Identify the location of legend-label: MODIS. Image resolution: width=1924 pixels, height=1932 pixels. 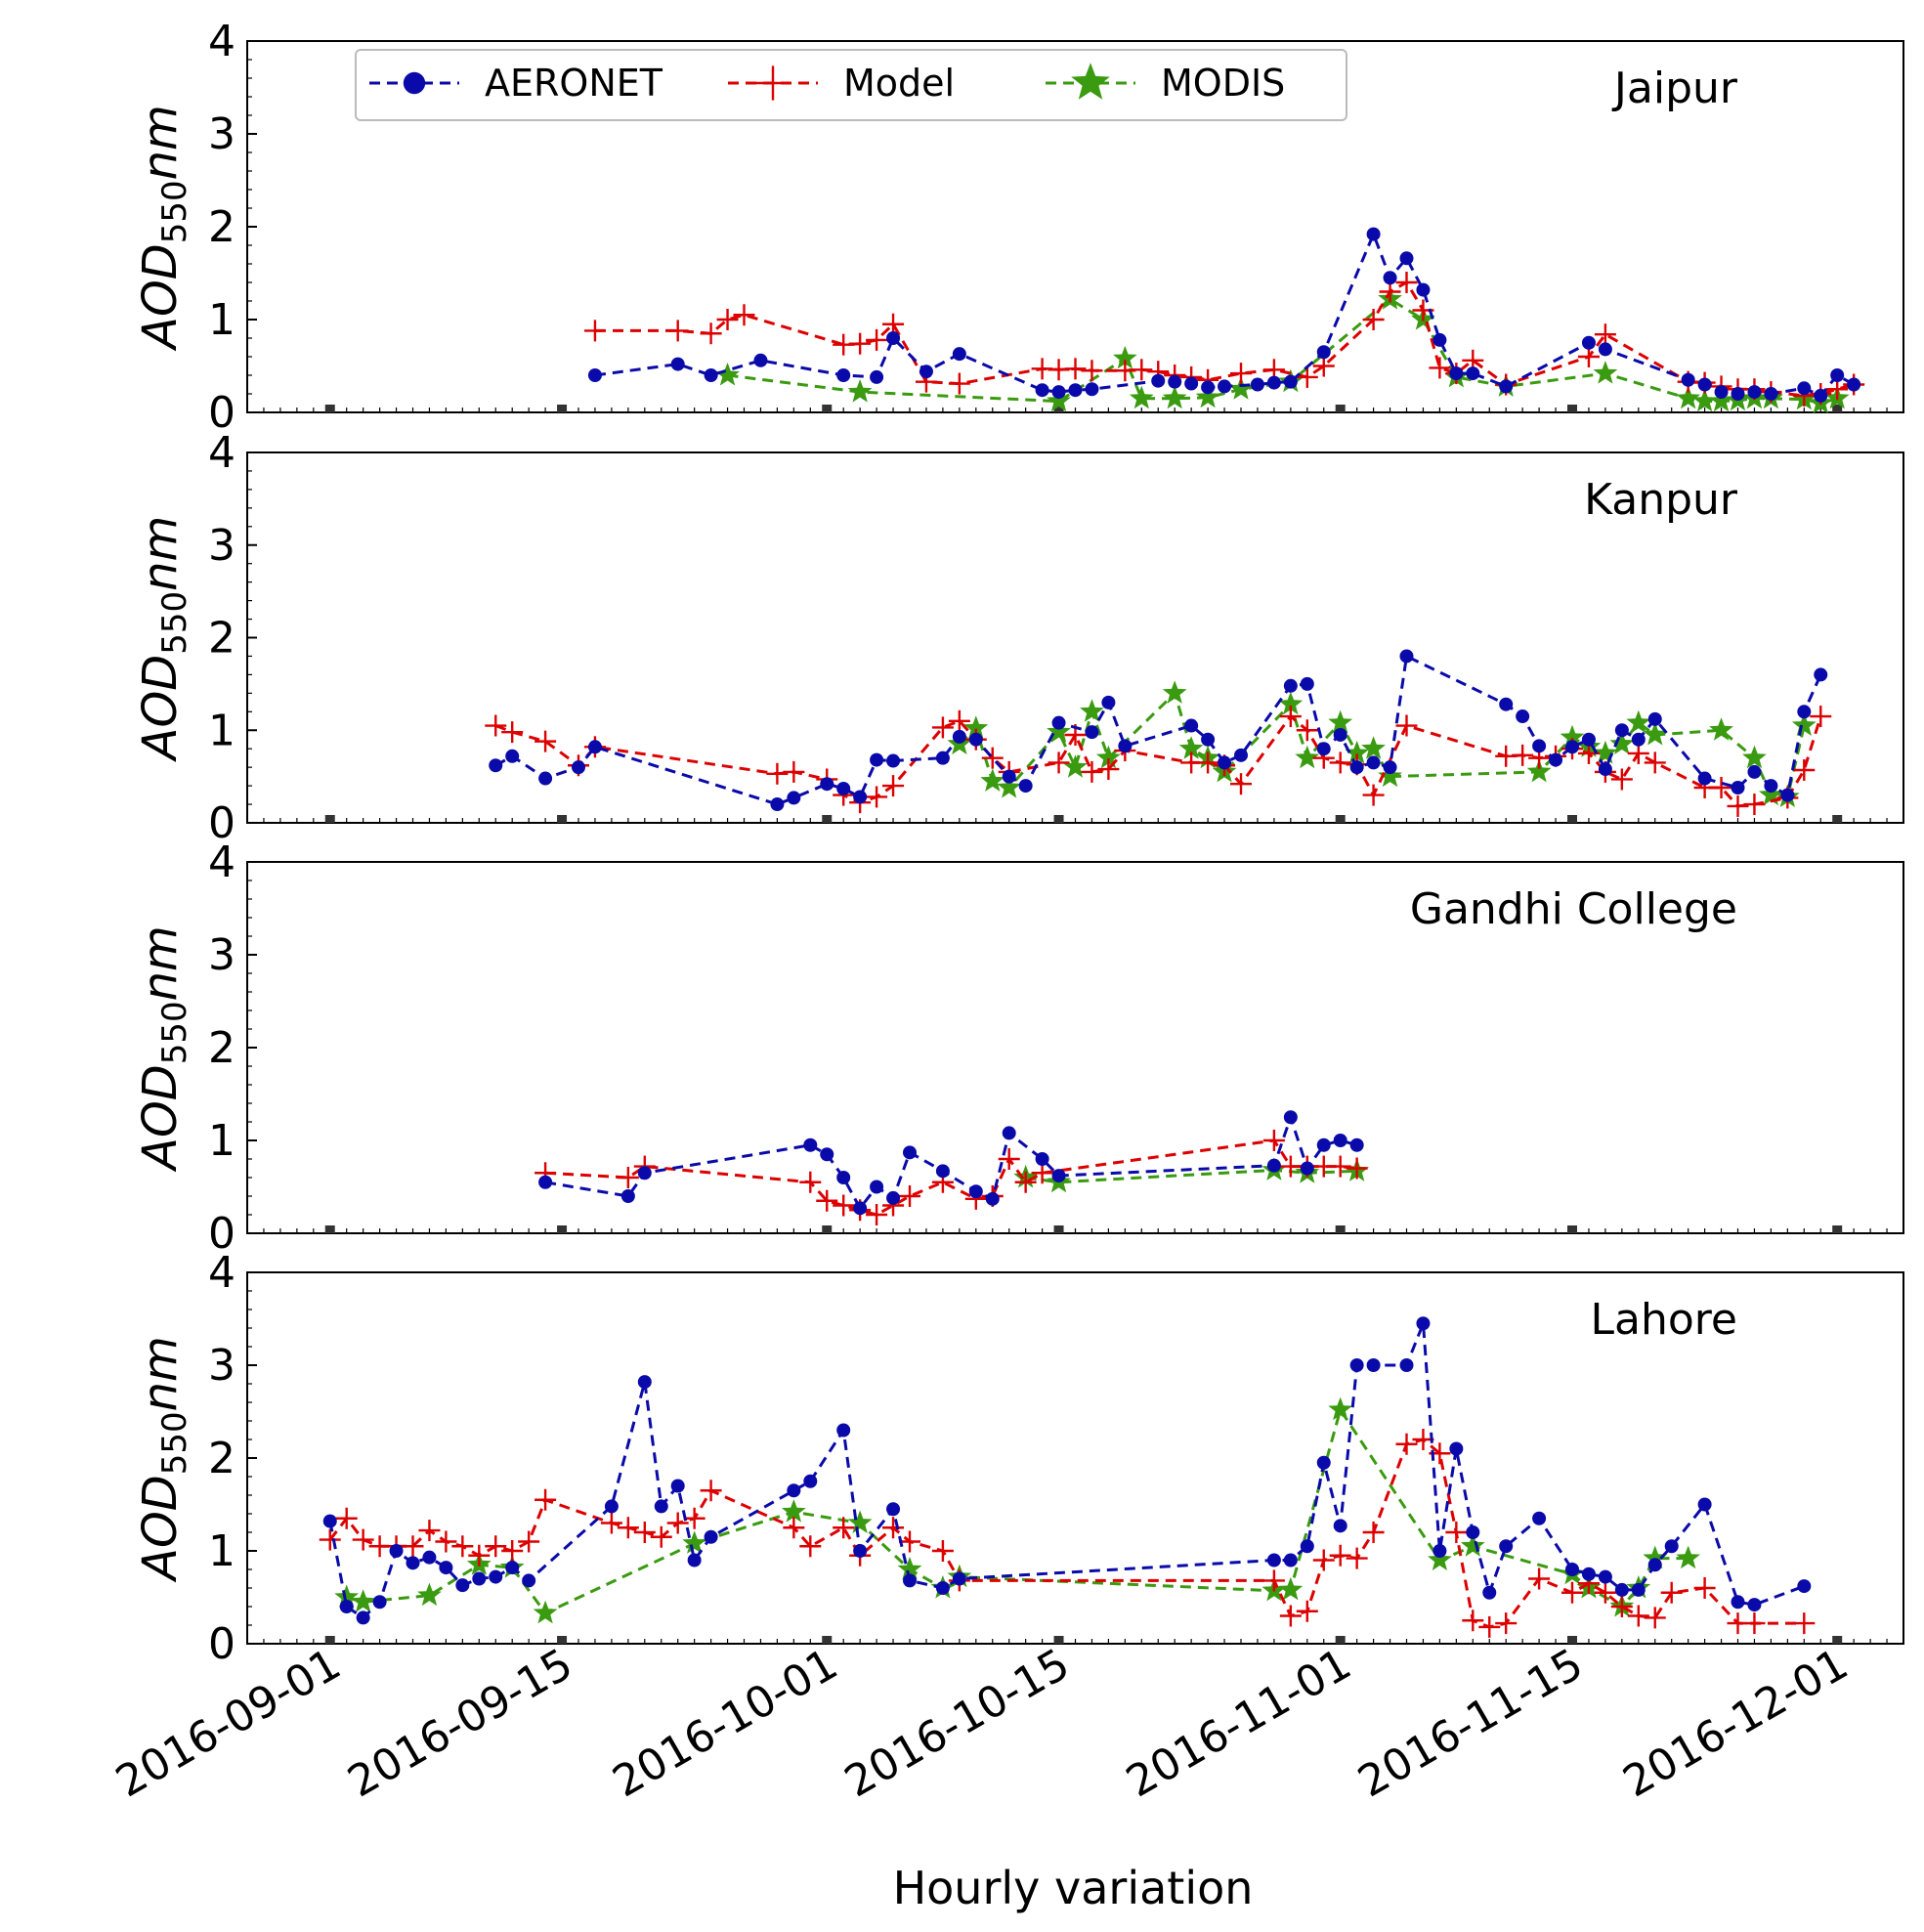
(1223, 84).